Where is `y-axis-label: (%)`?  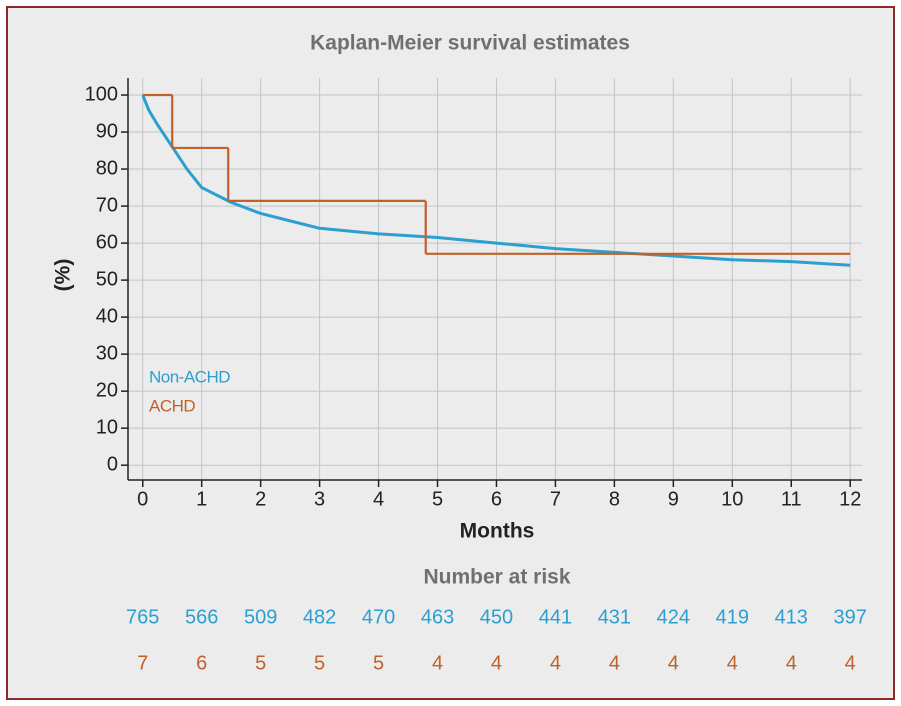 y-axis-label: (%) is located at coordinates (63, 275).